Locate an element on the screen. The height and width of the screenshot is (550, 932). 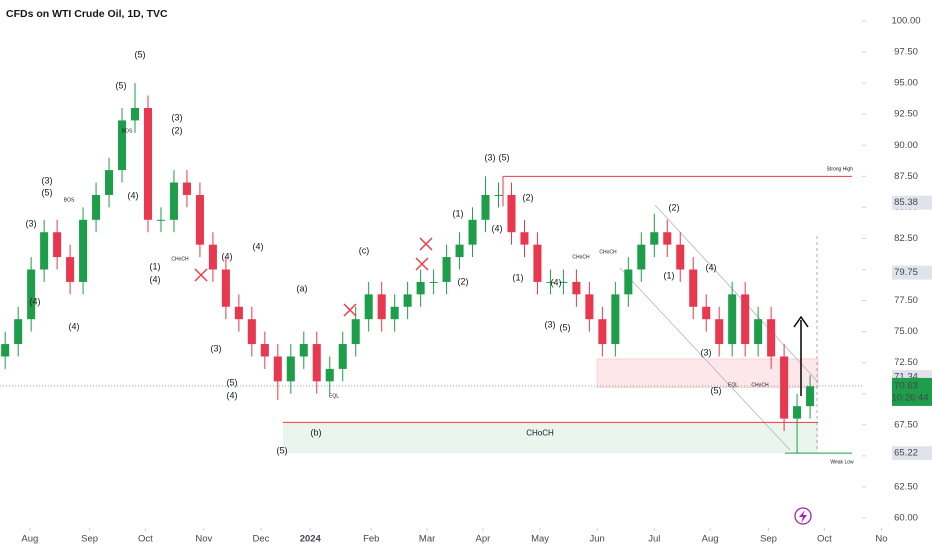
x-tick-label: Jun is located at coordinates (597, 539).